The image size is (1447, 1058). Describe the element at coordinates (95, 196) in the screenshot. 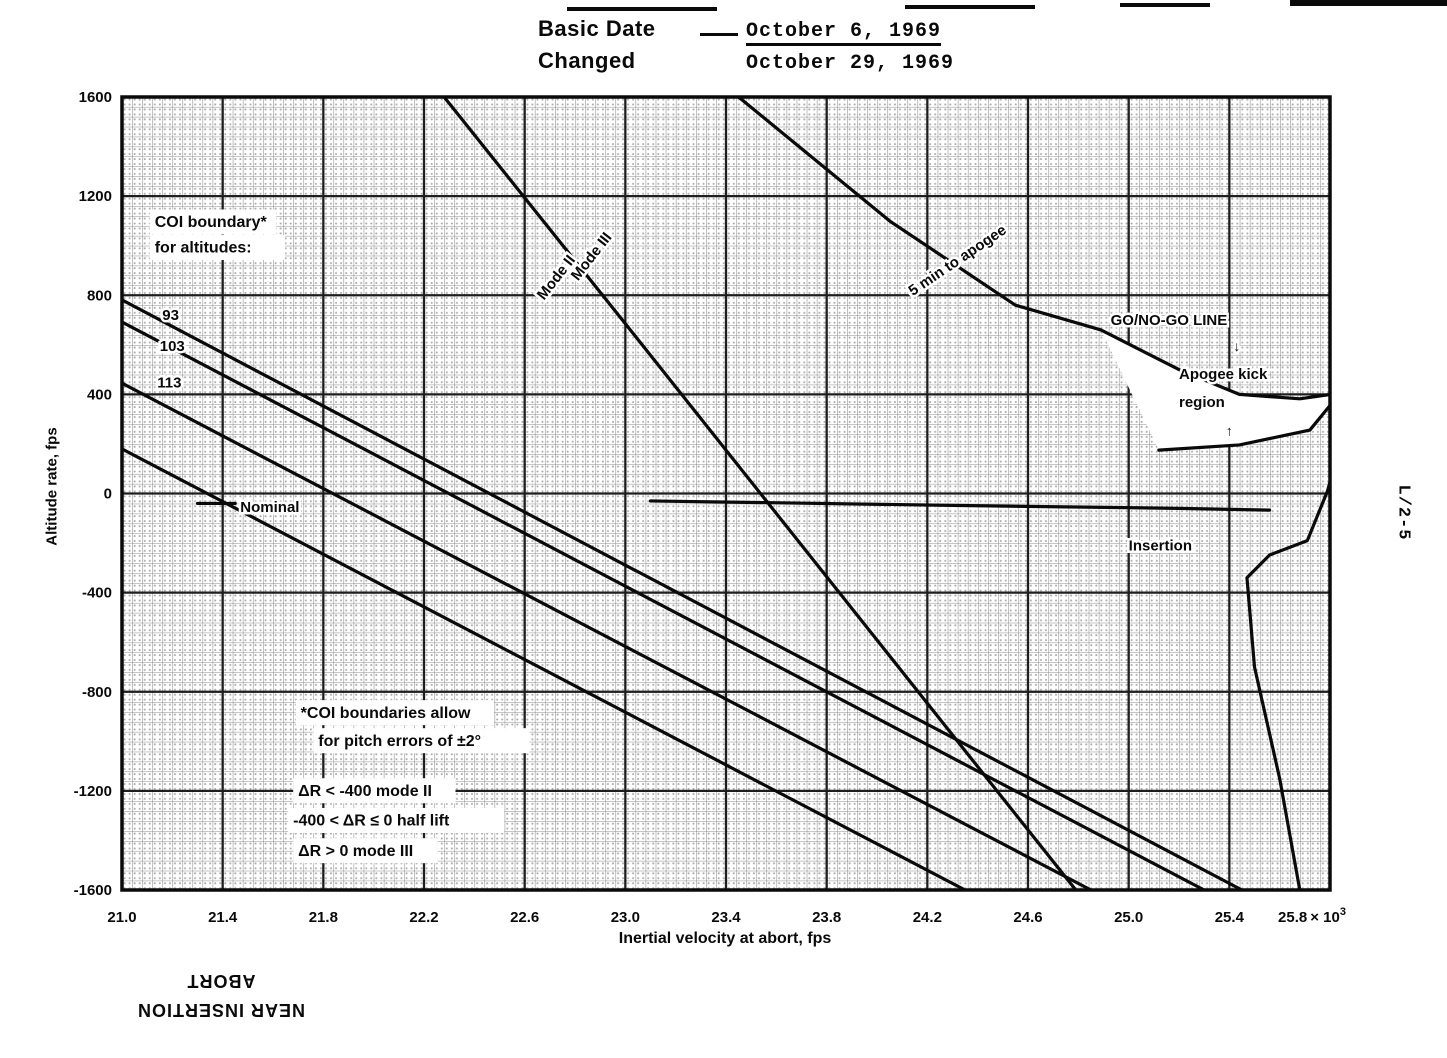

I see `y-tick-label: 1200` at that location.